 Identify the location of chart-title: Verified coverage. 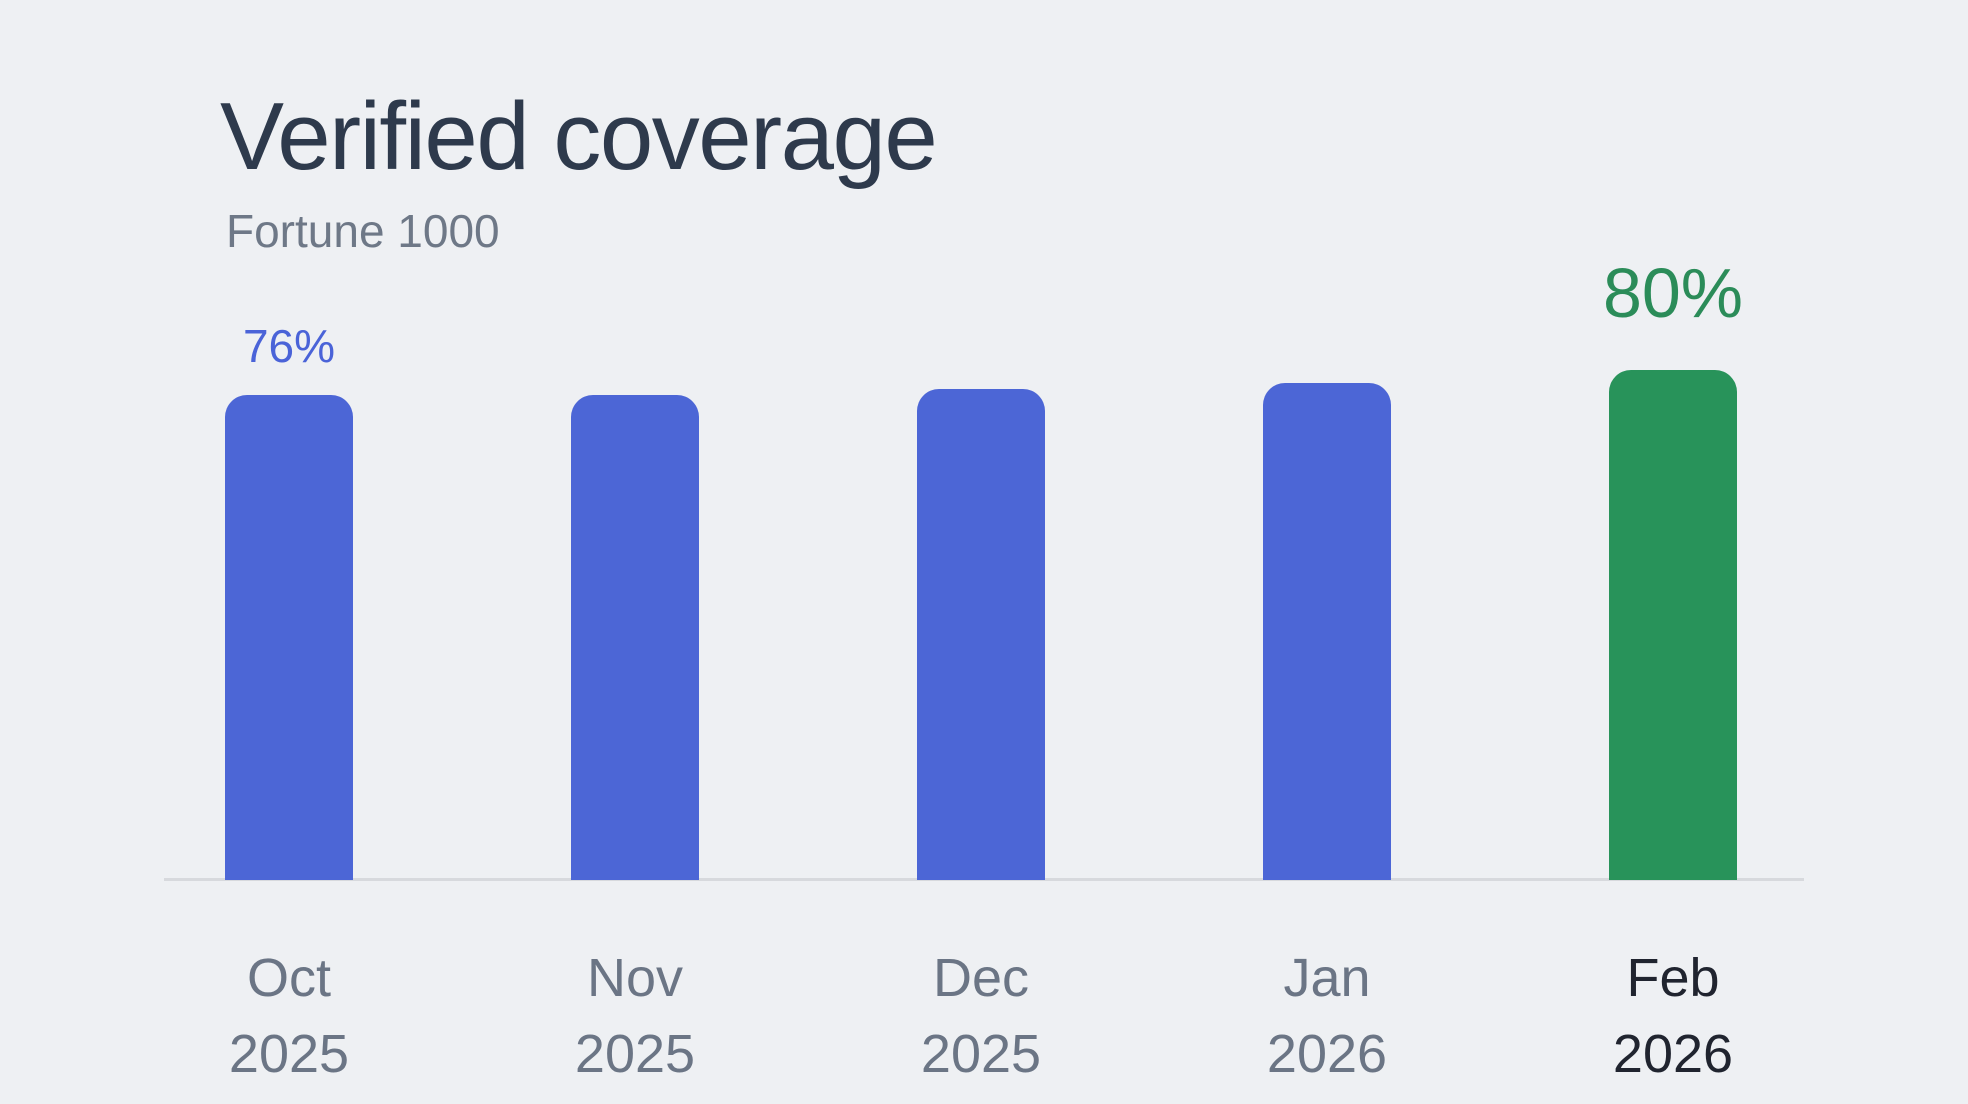
(579, 136).